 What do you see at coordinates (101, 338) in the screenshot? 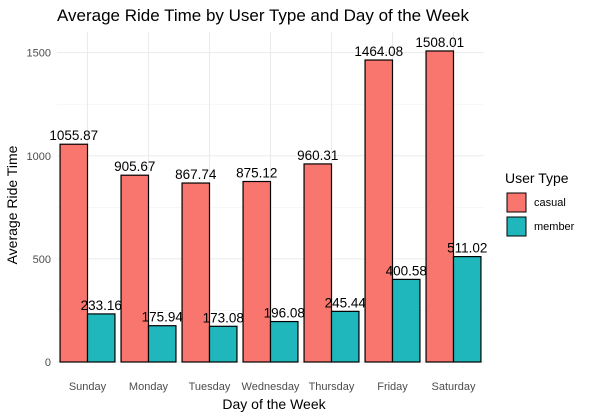
I see `bar-member-sunday` at bounding box center [101, 338].